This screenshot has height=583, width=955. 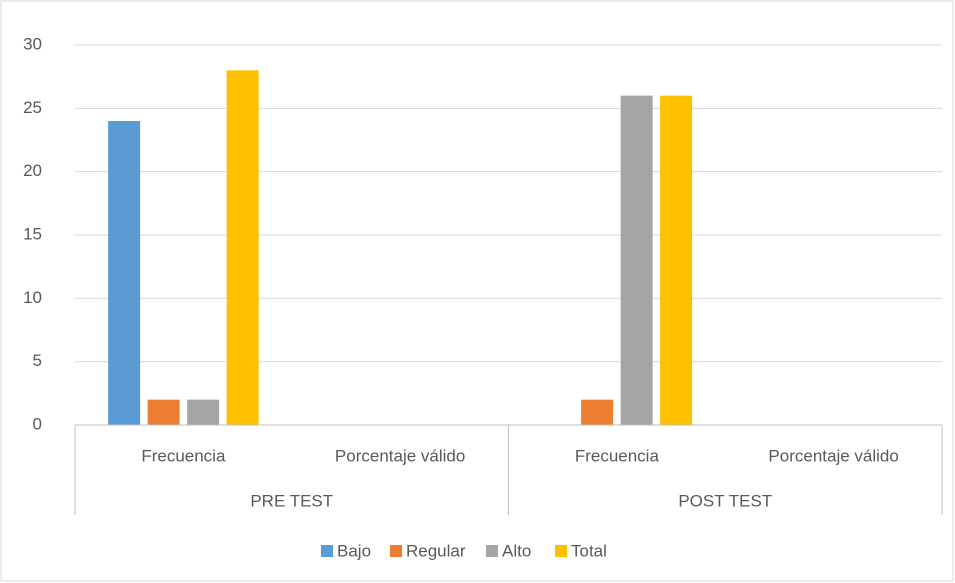 What do you see at coordinates (354, 550) in the screenshot?
I see `legend-label: Bajo` at bounding box center [354, 550].